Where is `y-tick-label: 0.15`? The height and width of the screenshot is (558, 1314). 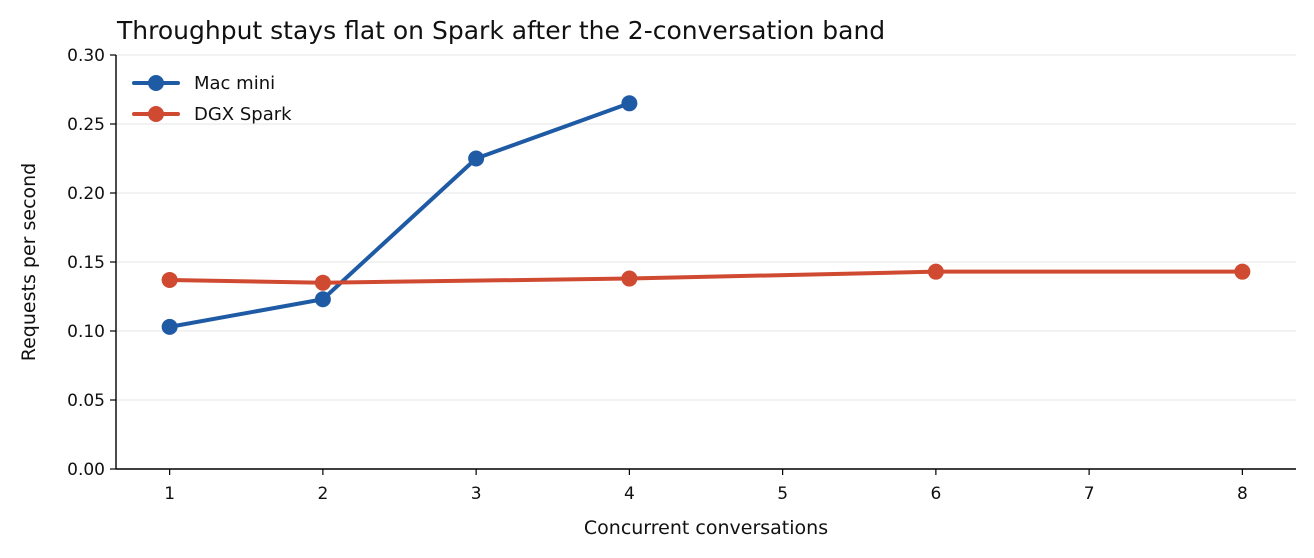 y-tick-label: 0.15 is located at coordinates (86, 263).